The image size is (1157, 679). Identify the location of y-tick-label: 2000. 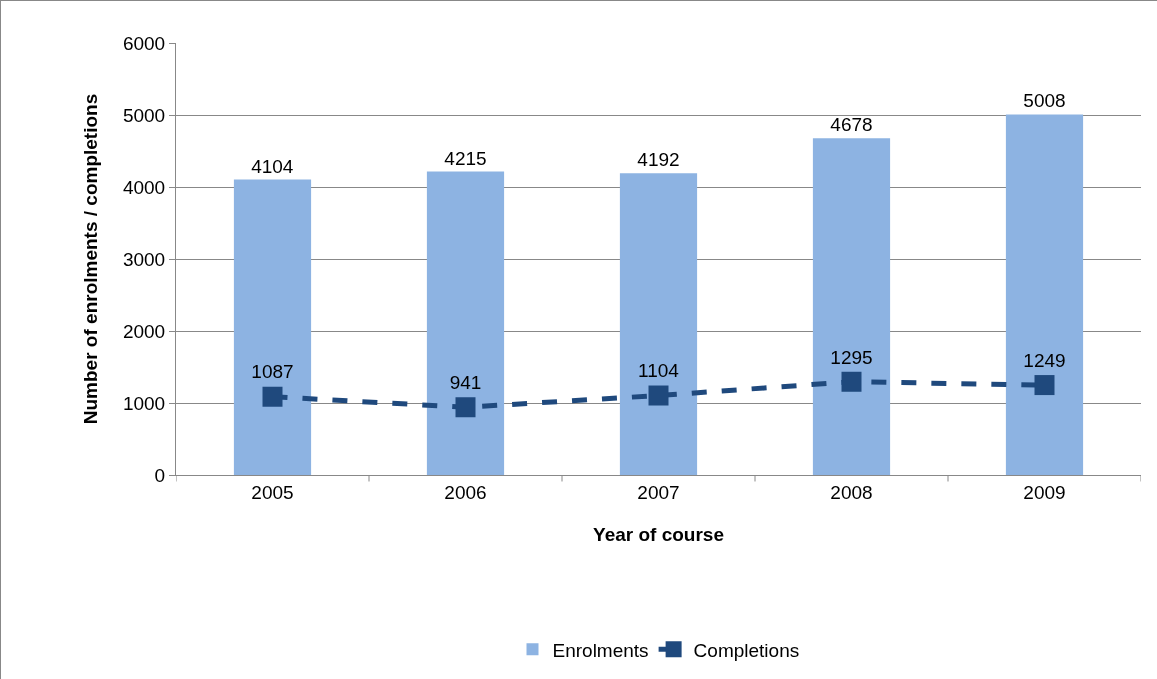
(144, 331).